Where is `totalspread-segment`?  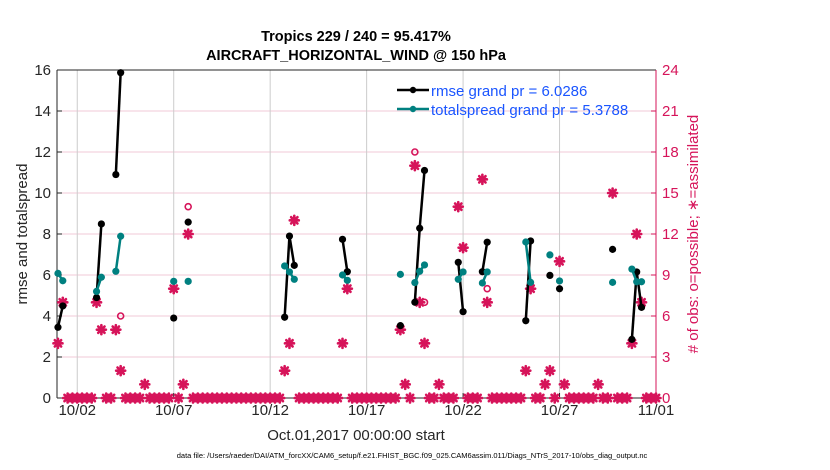
totalspread-segment is located at coordinates (528, 262).